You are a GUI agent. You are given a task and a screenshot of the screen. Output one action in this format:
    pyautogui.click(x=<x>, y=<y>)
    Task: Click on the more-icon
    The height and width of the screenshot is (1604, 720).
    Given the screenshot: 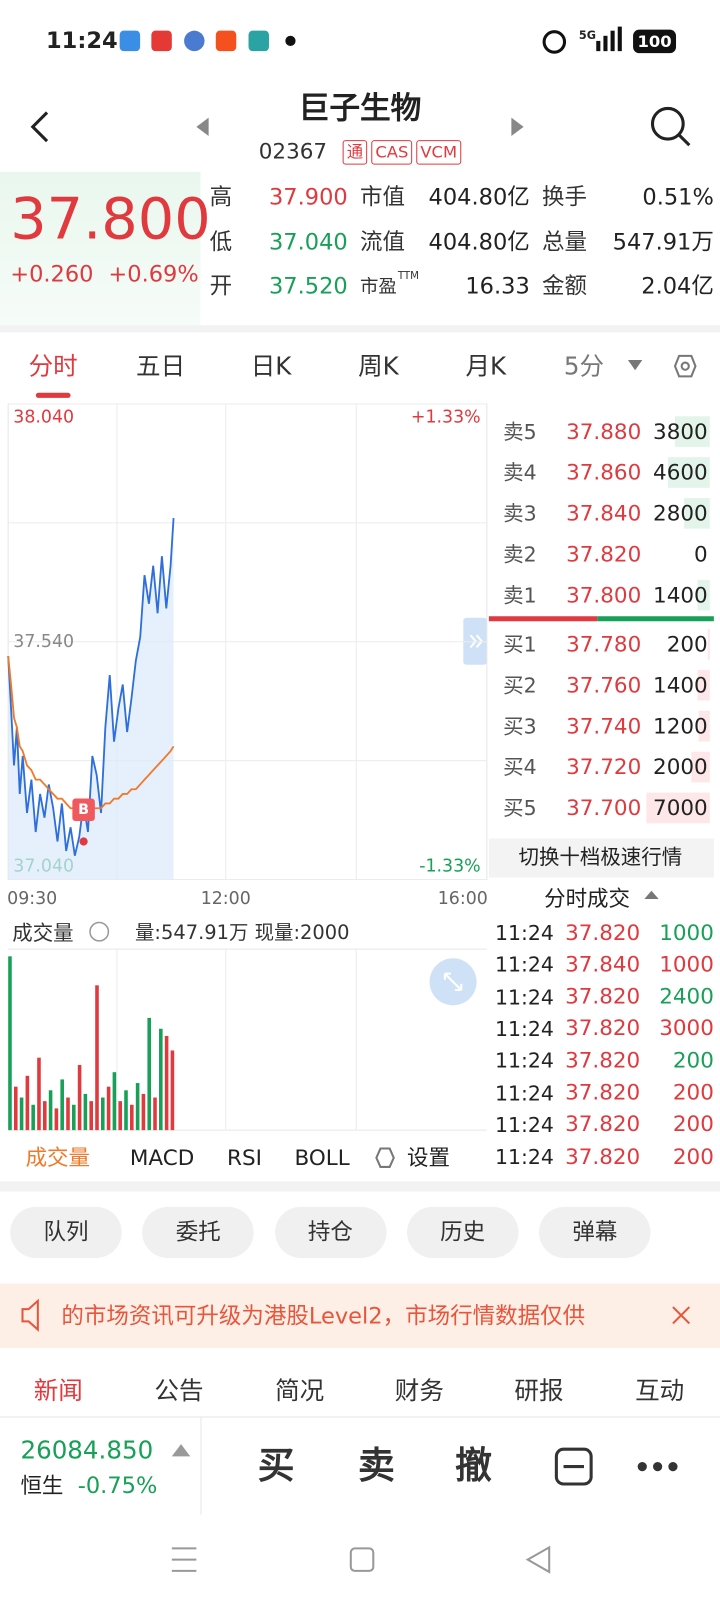 What is the action you would take?
    pyautogui.click(x=657, y=1466)
    